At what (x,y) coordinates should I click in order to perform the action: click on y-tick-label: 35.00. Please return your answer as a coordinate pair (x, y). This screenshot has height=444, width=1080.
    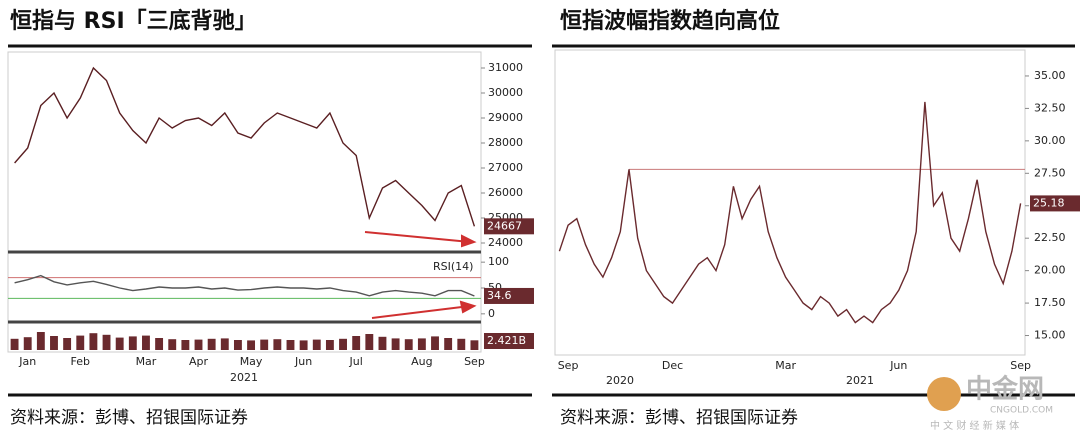
    Looking at the image, I should click on (1050, 75).